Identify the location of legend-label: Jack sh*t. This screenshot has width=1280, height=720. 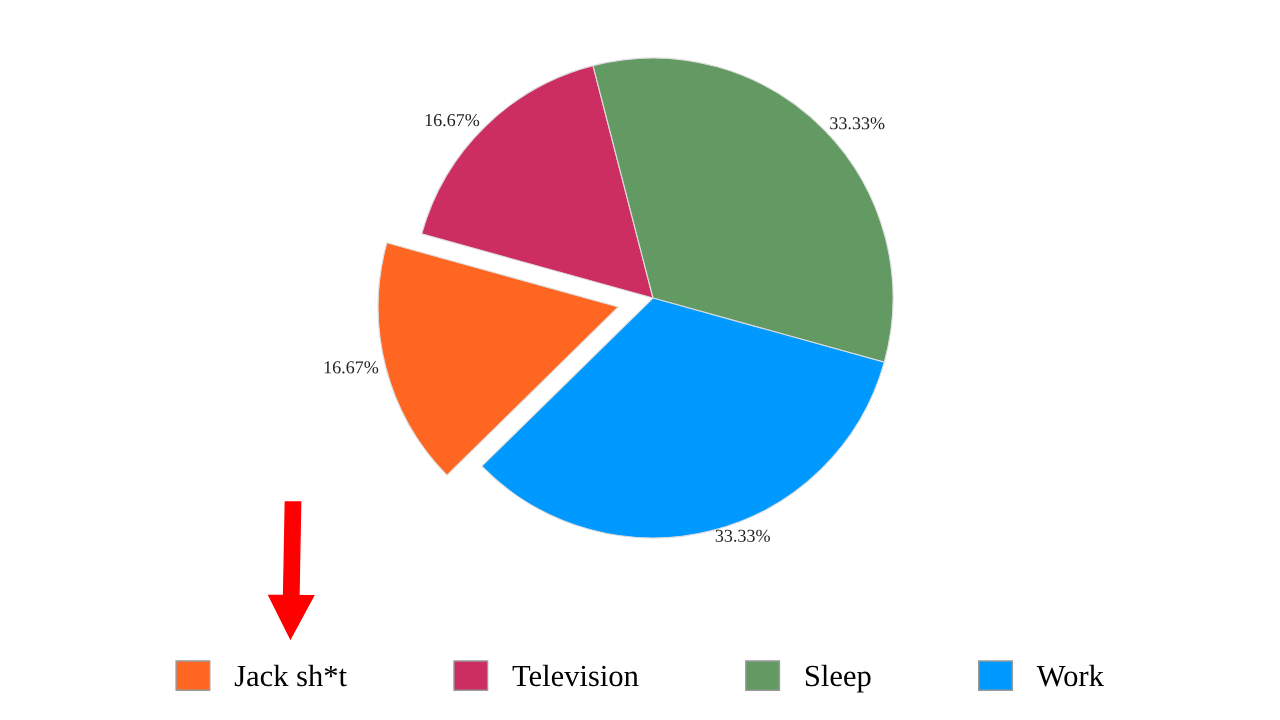
(290, 675).